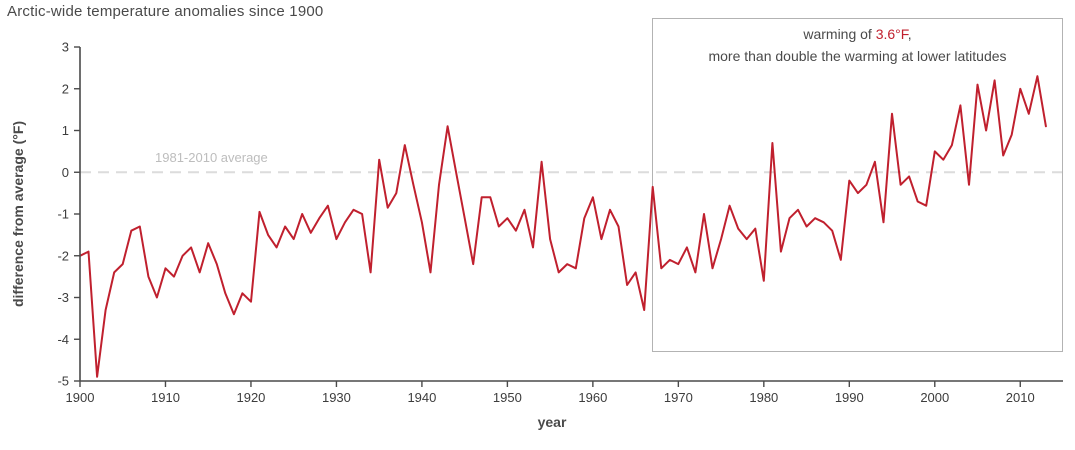  What do you see at coordinates (65, 47) in the screenshot?
I see `y-tick-label: 3` at bounding box center [65, 47].